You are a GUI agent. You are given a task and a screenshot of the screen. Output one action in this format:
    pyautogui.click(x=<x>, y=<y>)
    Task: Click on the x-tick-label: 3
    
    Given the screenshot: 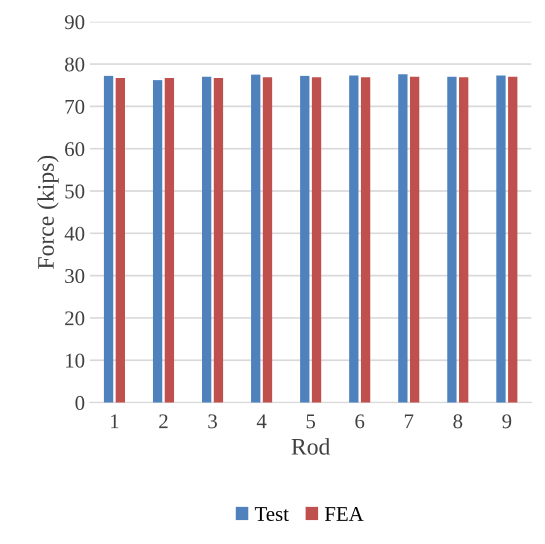 What is the action you would take?
    pyautogui.click(x=212, y=421)
    